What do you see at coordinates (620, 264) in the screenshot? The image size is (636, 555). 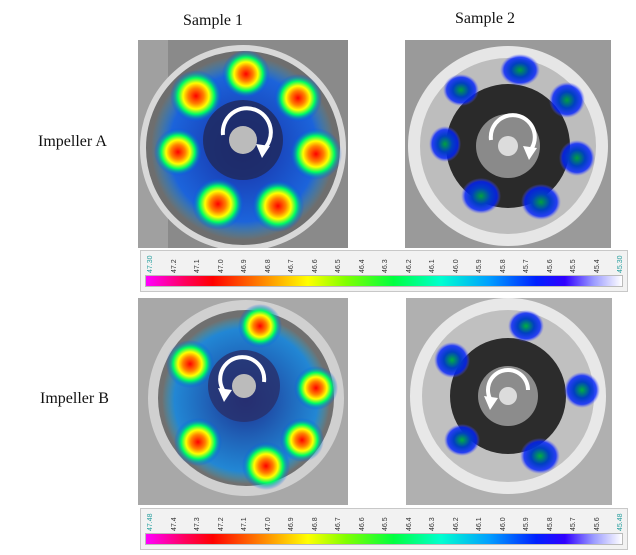 I see `scale-1-tick: 45.30` at bounding box center [620, 264].